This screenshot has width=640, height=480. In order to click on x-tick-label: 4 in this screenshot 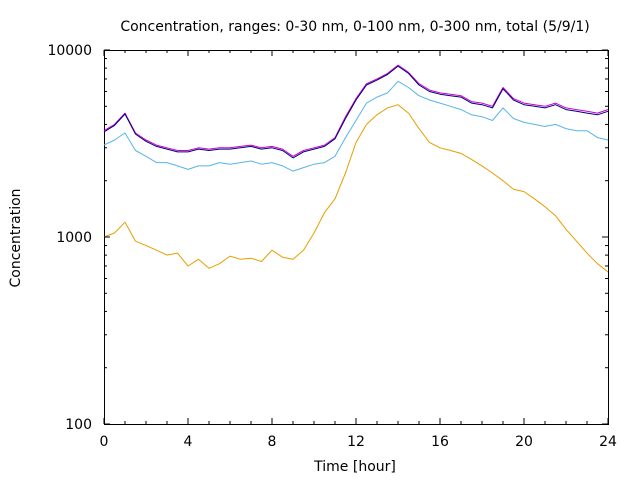, I will do `click(188, 442)`.